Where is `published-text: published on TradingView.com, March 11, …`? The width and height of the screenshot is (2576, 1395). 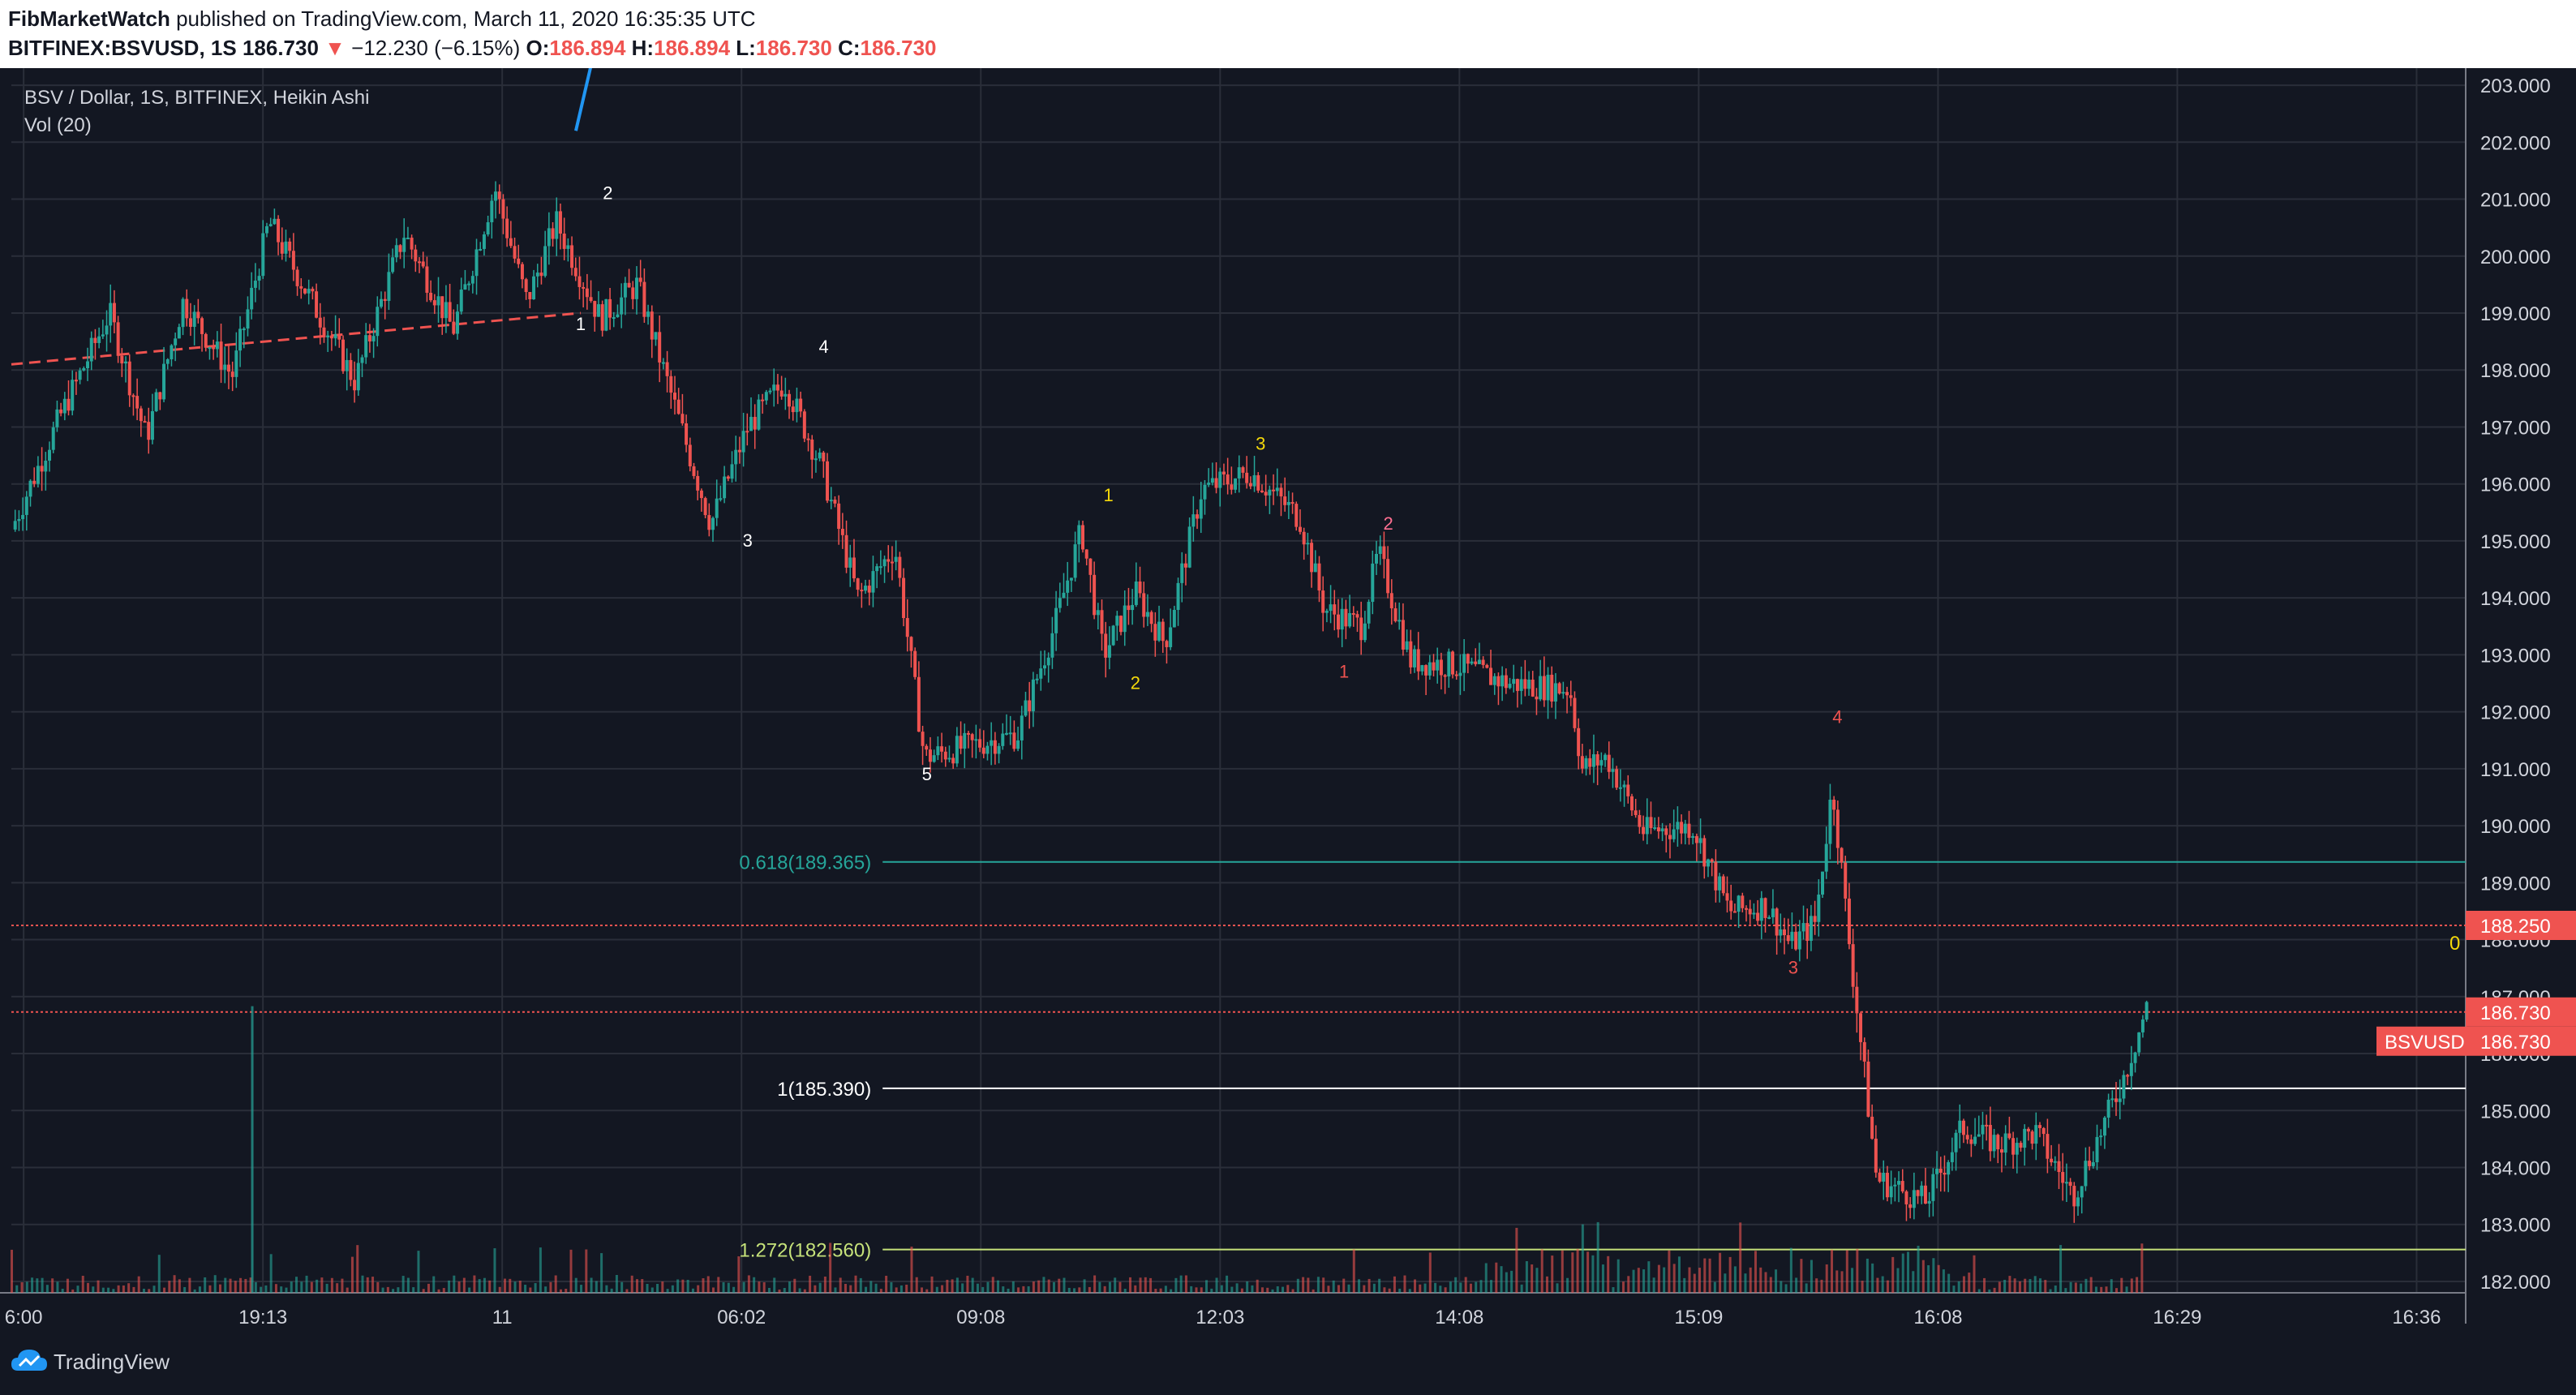
published-text: published on TradingView.com, March 11, … is located at coordinates (466, 18).